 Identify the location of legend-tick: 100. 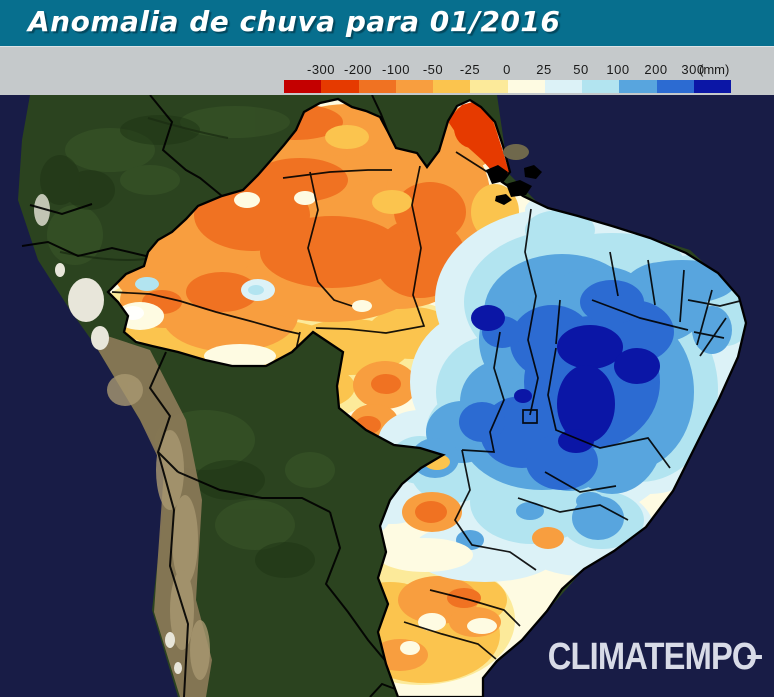
(618, 69).